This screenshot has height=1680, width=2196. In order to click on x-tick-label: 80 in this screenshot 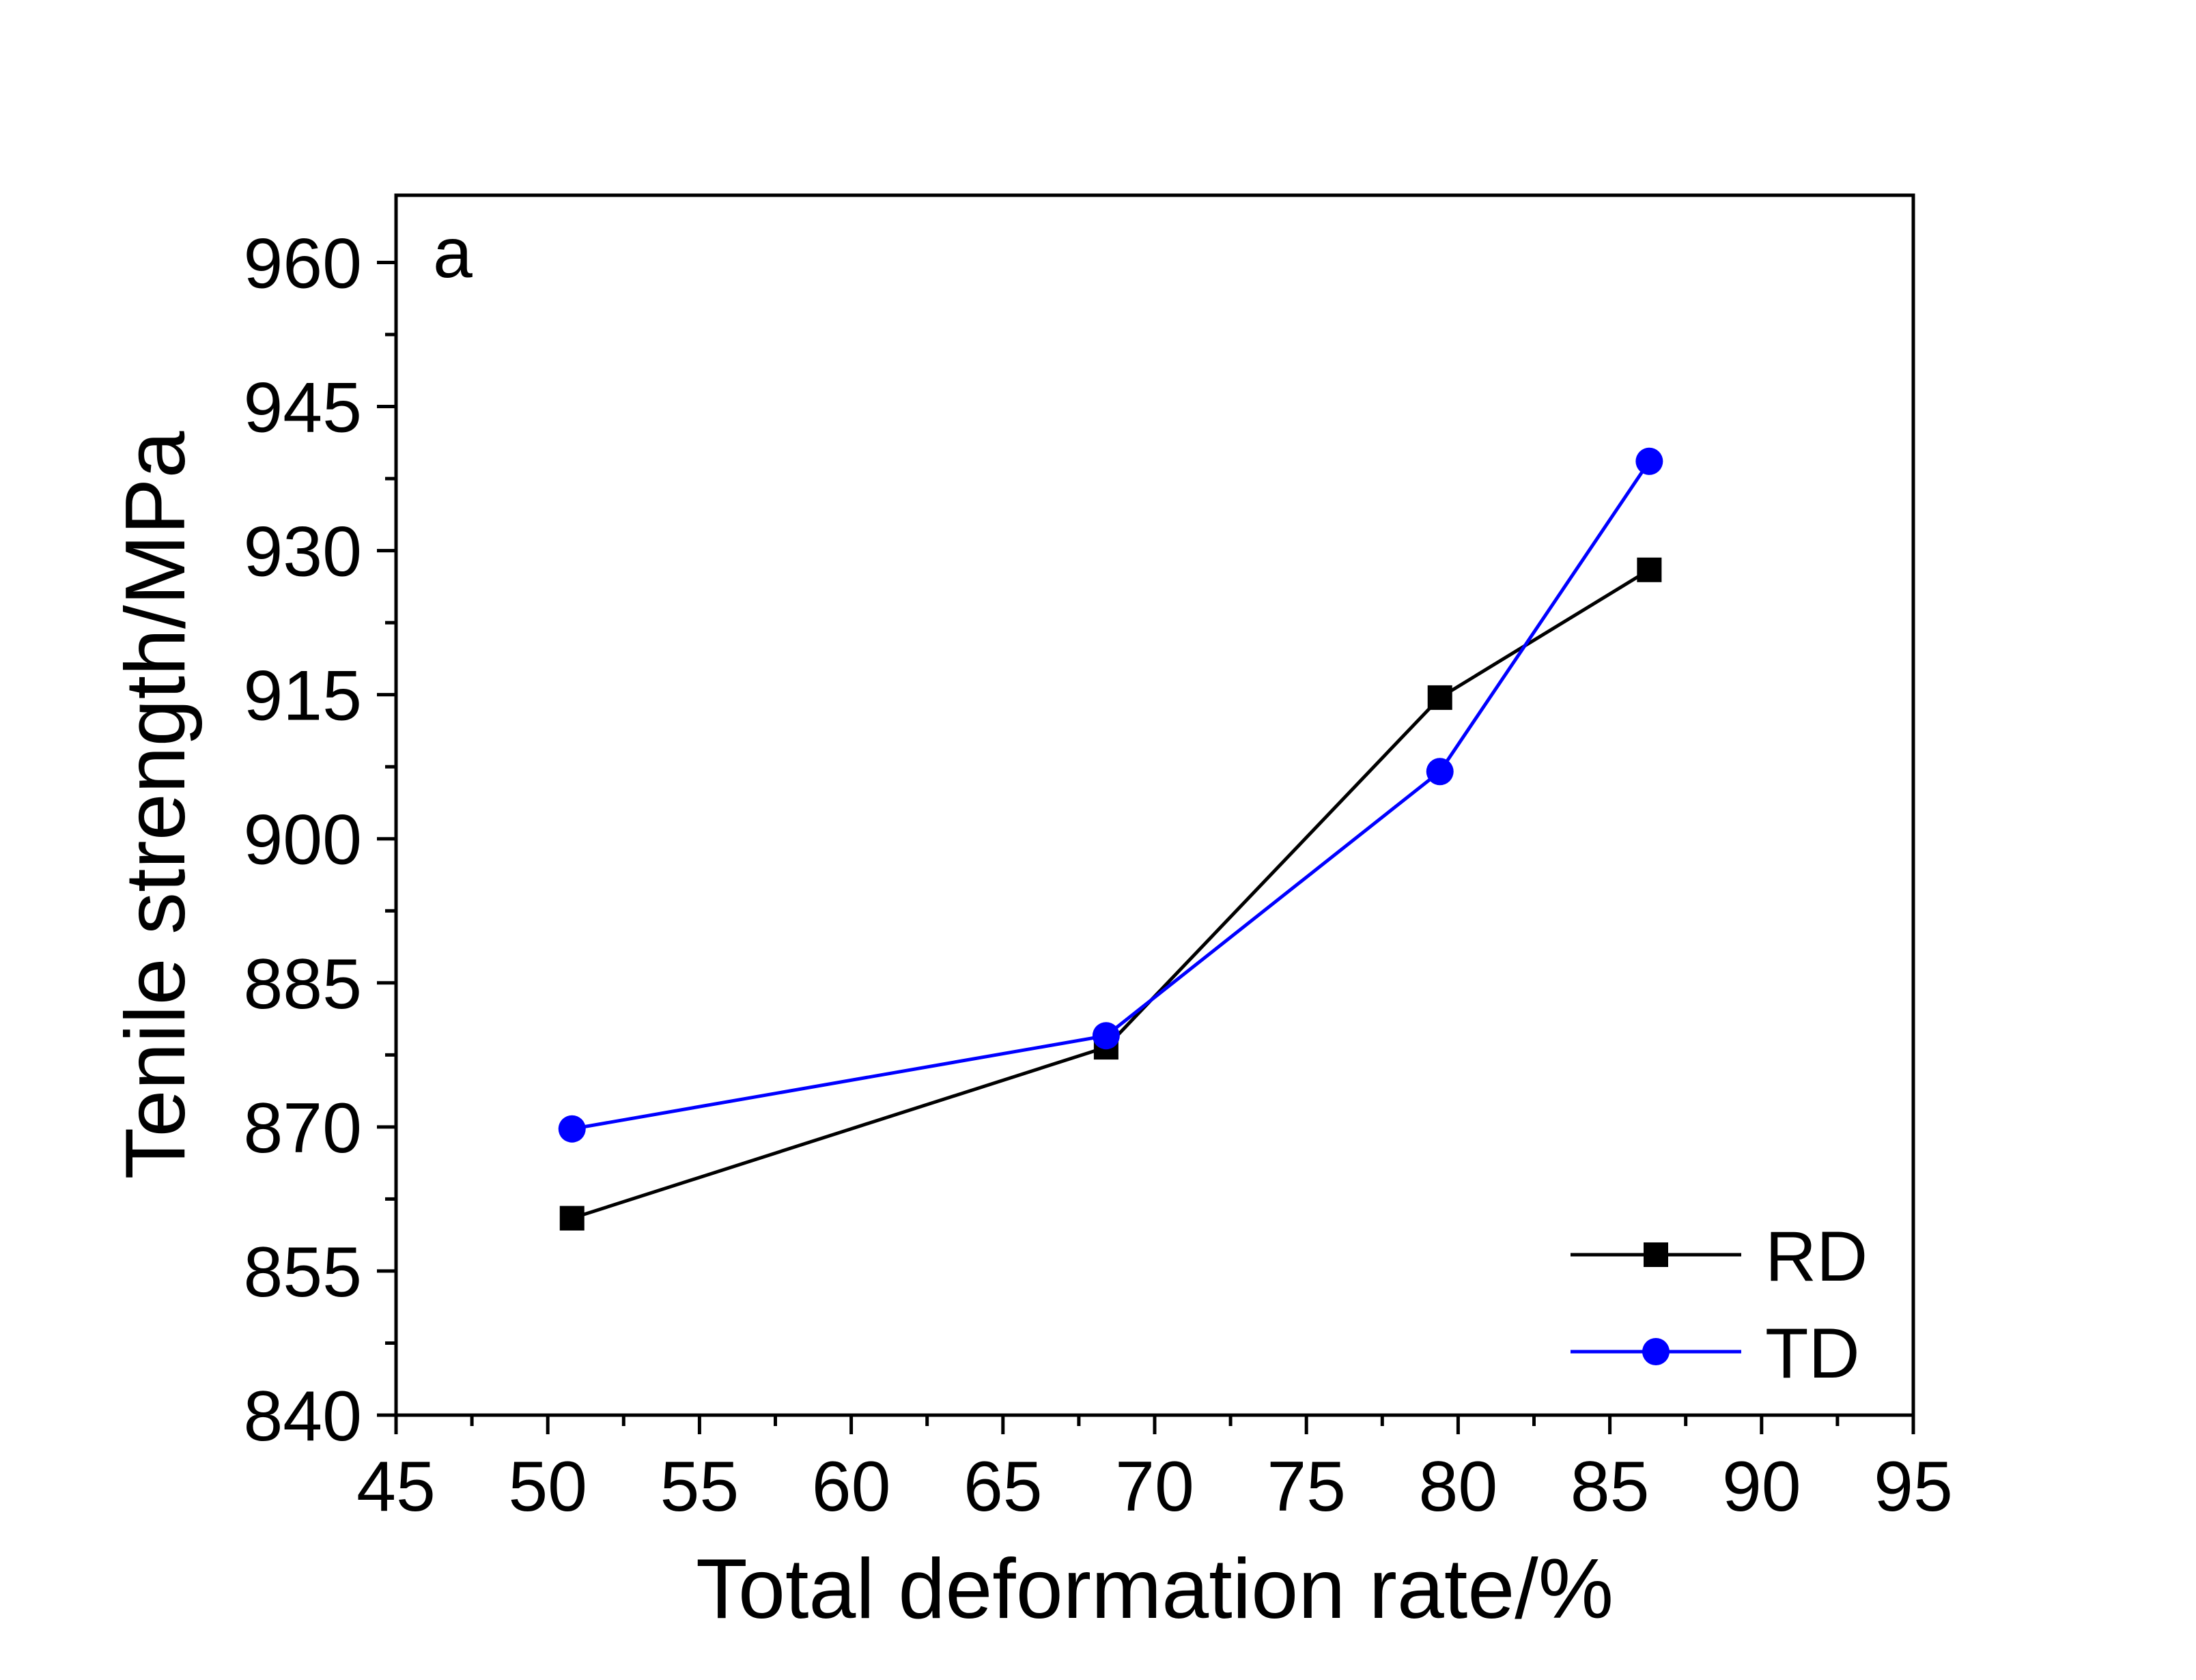, I will do `click(1459, 1486)`.